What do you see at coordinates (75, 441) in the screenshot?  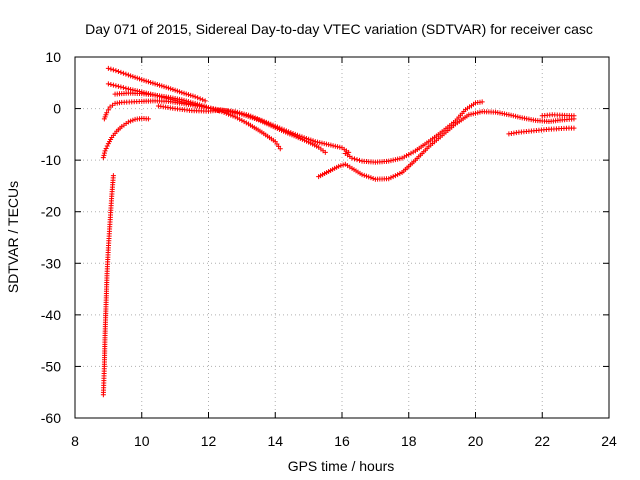 I see `x-tick-label: 8` at bounding box center [75, 441].